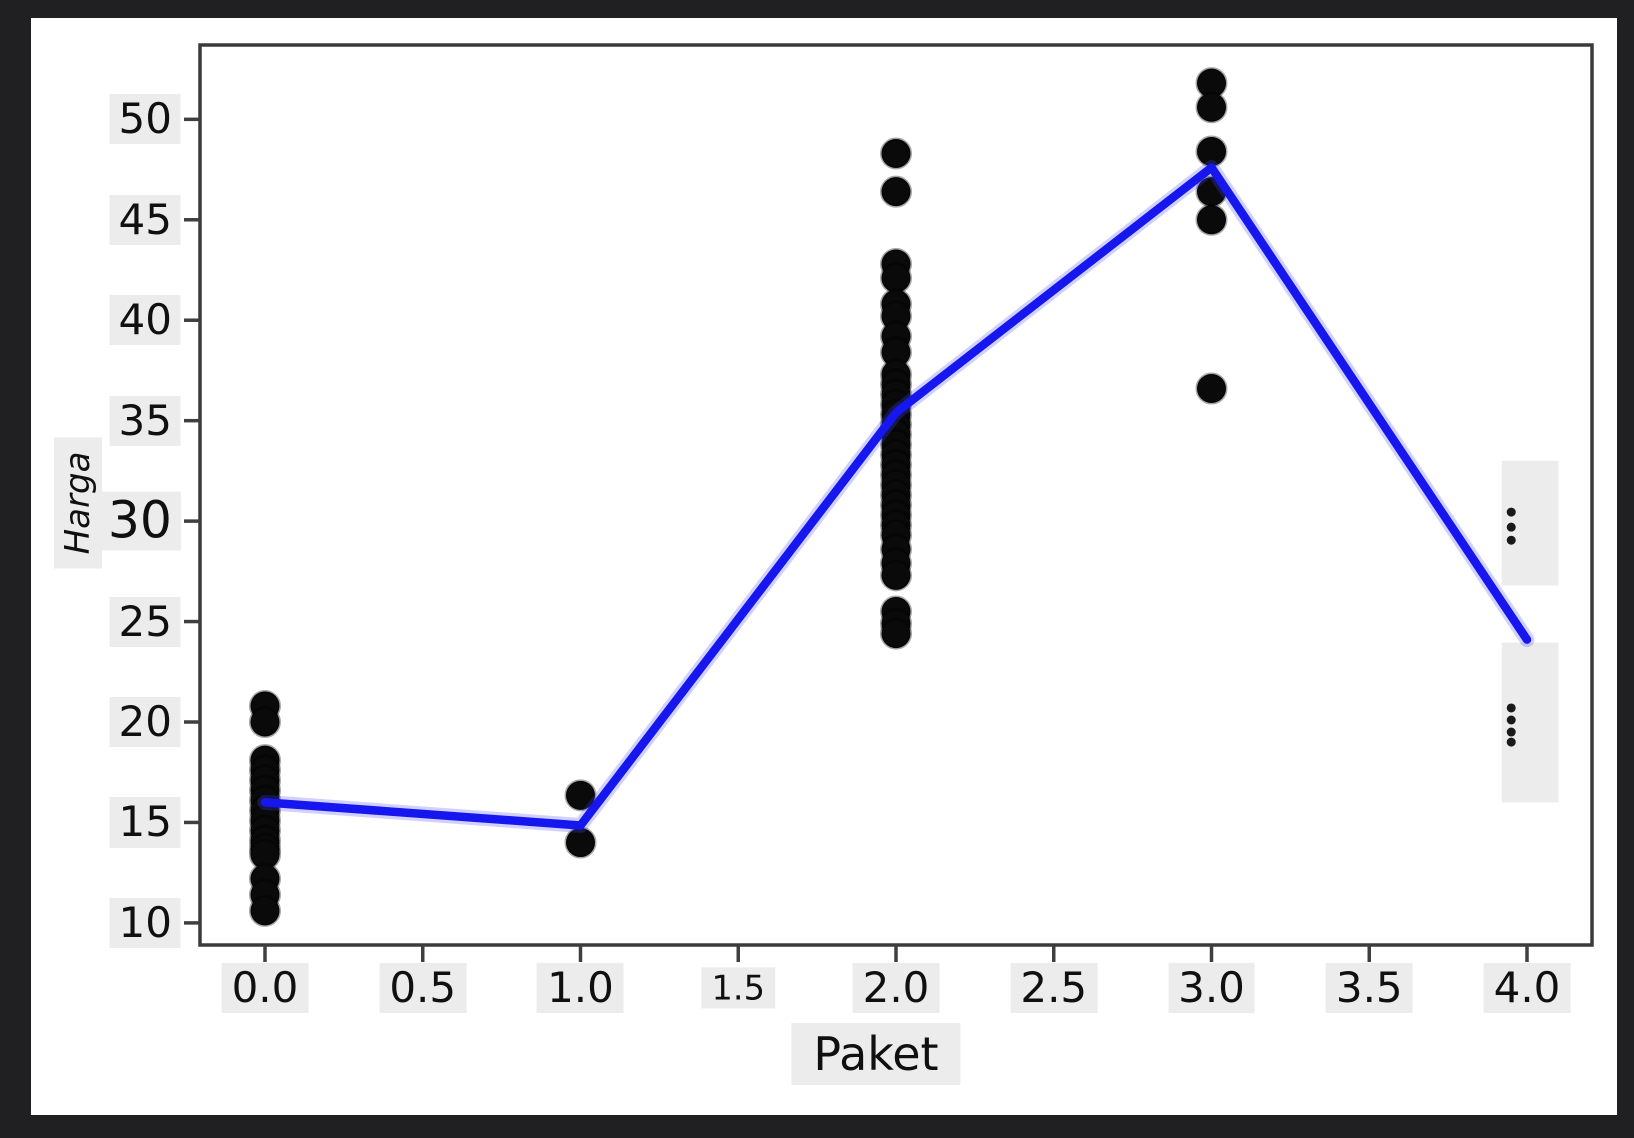  I want to click on y-tick-label-50: 50, so click(145, 119).